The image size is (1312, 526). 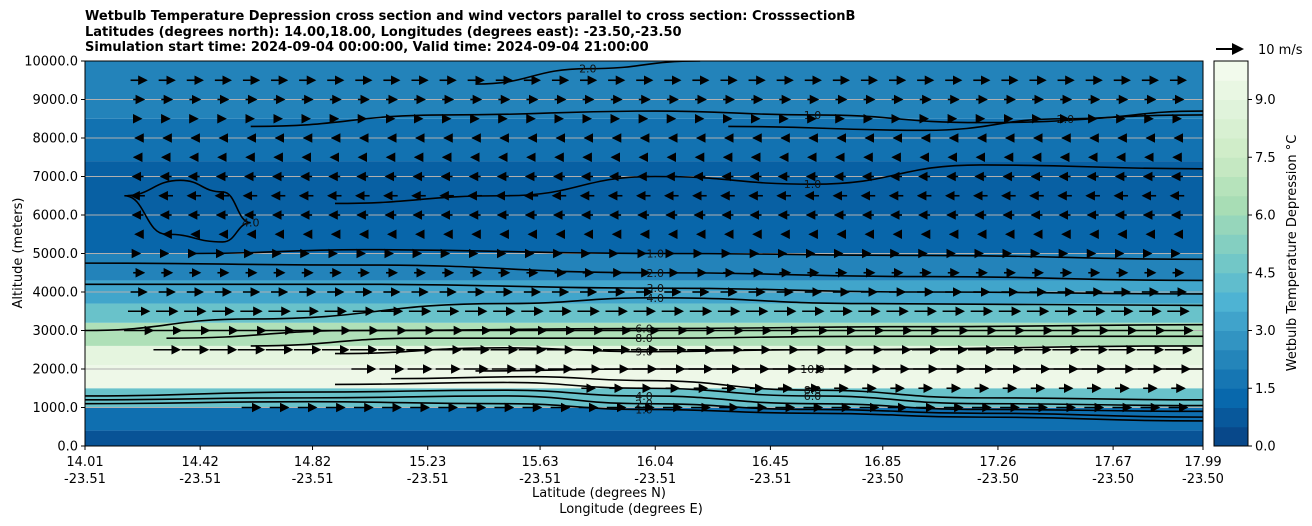 What do you see at coordinates (56, 100) in the screenshot?
I see `y-tick-label-9: 9000.0` at bounding box center [56, 100].